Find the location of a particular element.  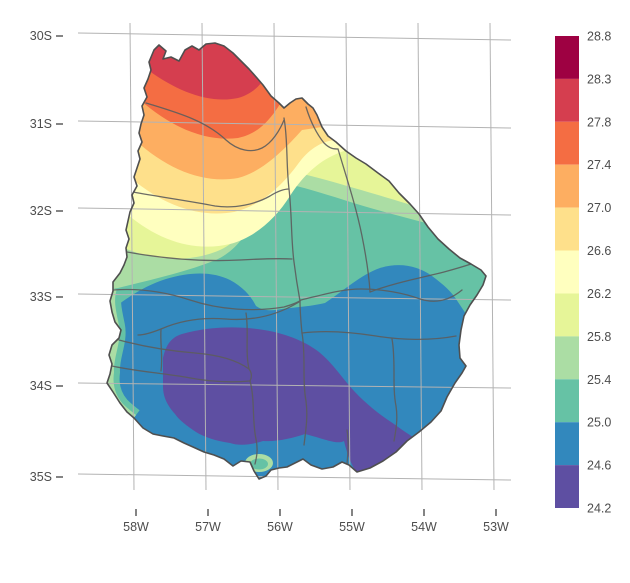

legend-label: 24.6 is located at coordinates (599, 466).